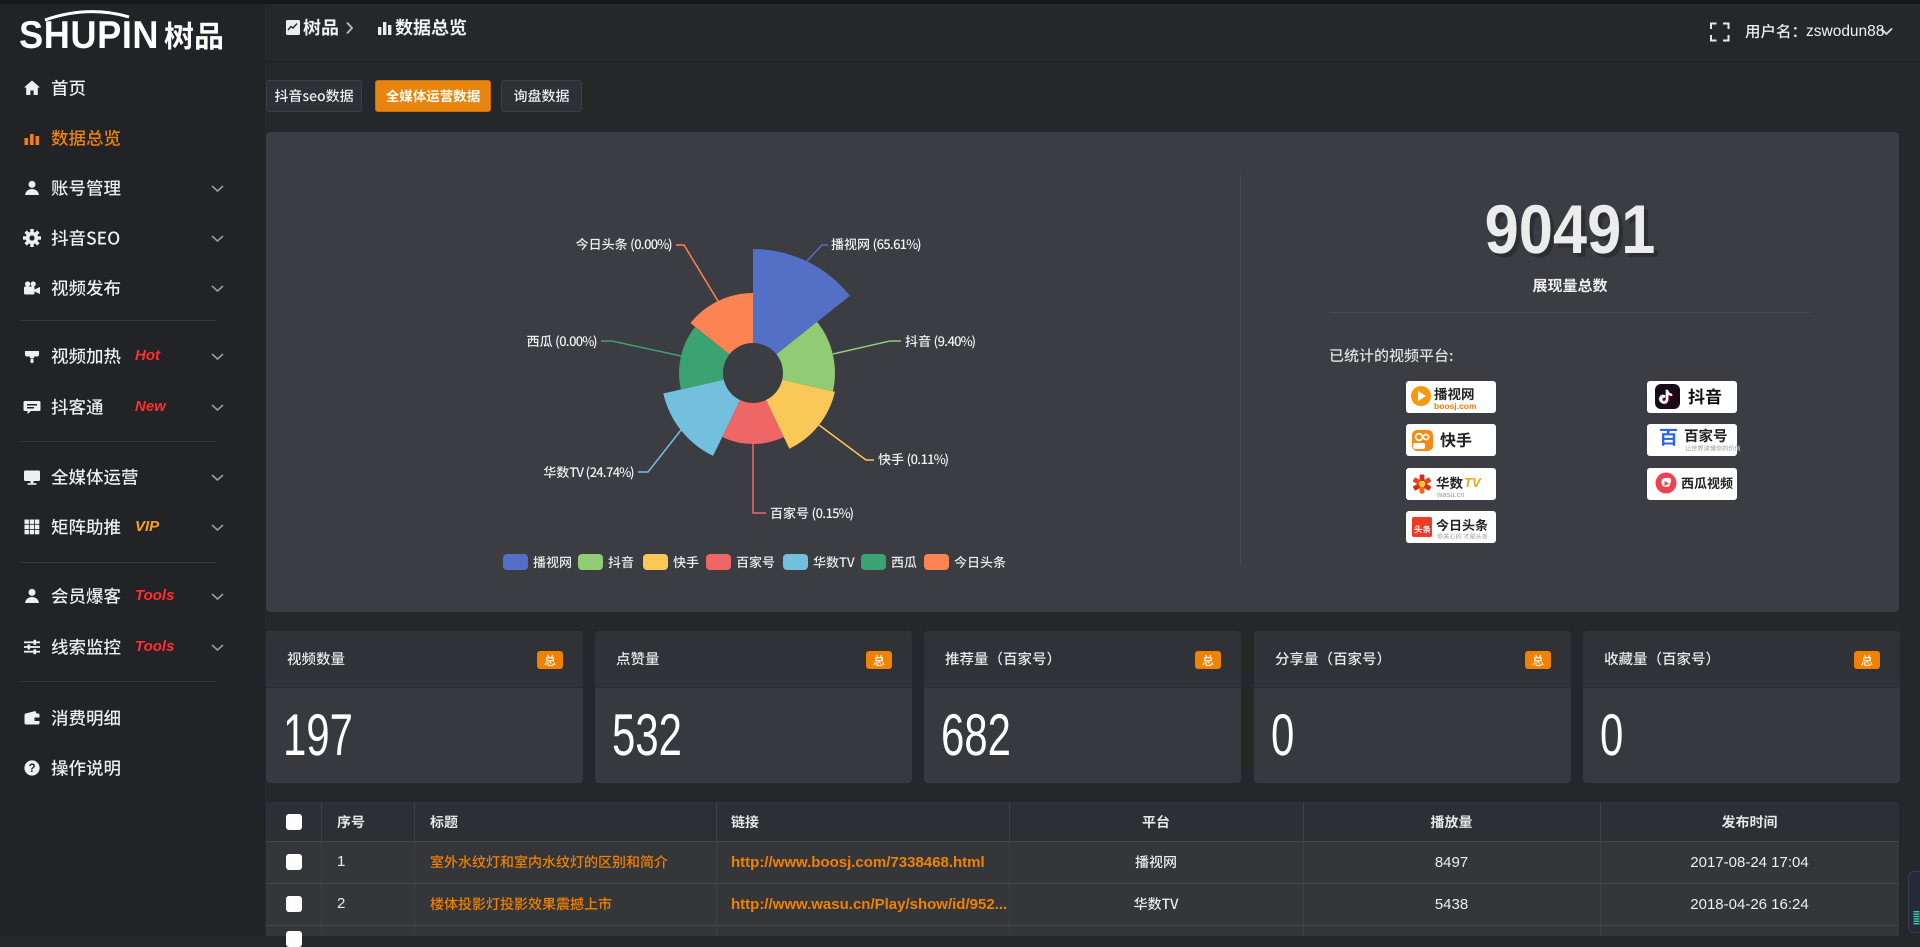  Describe the element at coordinates (1473, 482) in the screenshot. I see `svg-text: TV` at that location.